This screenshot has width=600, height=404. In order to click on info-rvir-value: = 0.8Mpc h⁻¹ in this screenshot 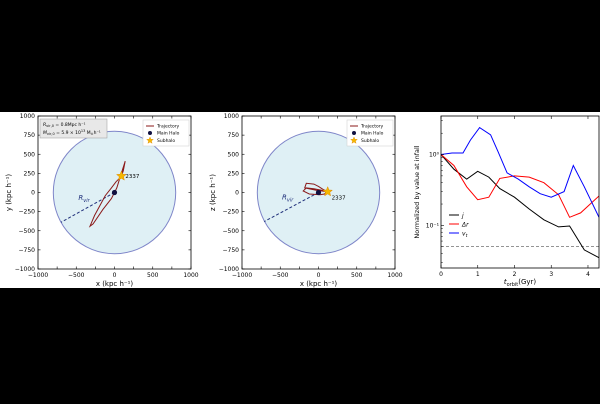, I will do `click(70, 125)`.